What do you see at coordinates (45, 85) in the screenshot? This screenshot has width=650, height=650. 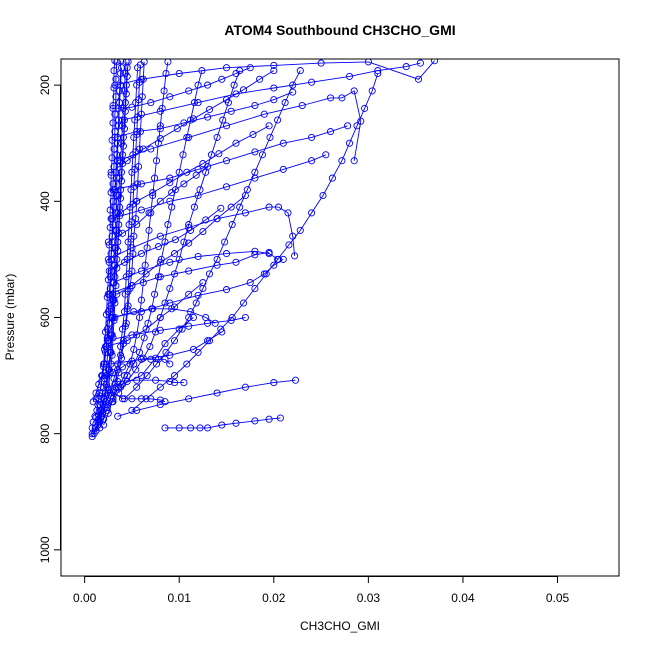 I see `y-tick-label: 200` at bounding box center [45, 85].